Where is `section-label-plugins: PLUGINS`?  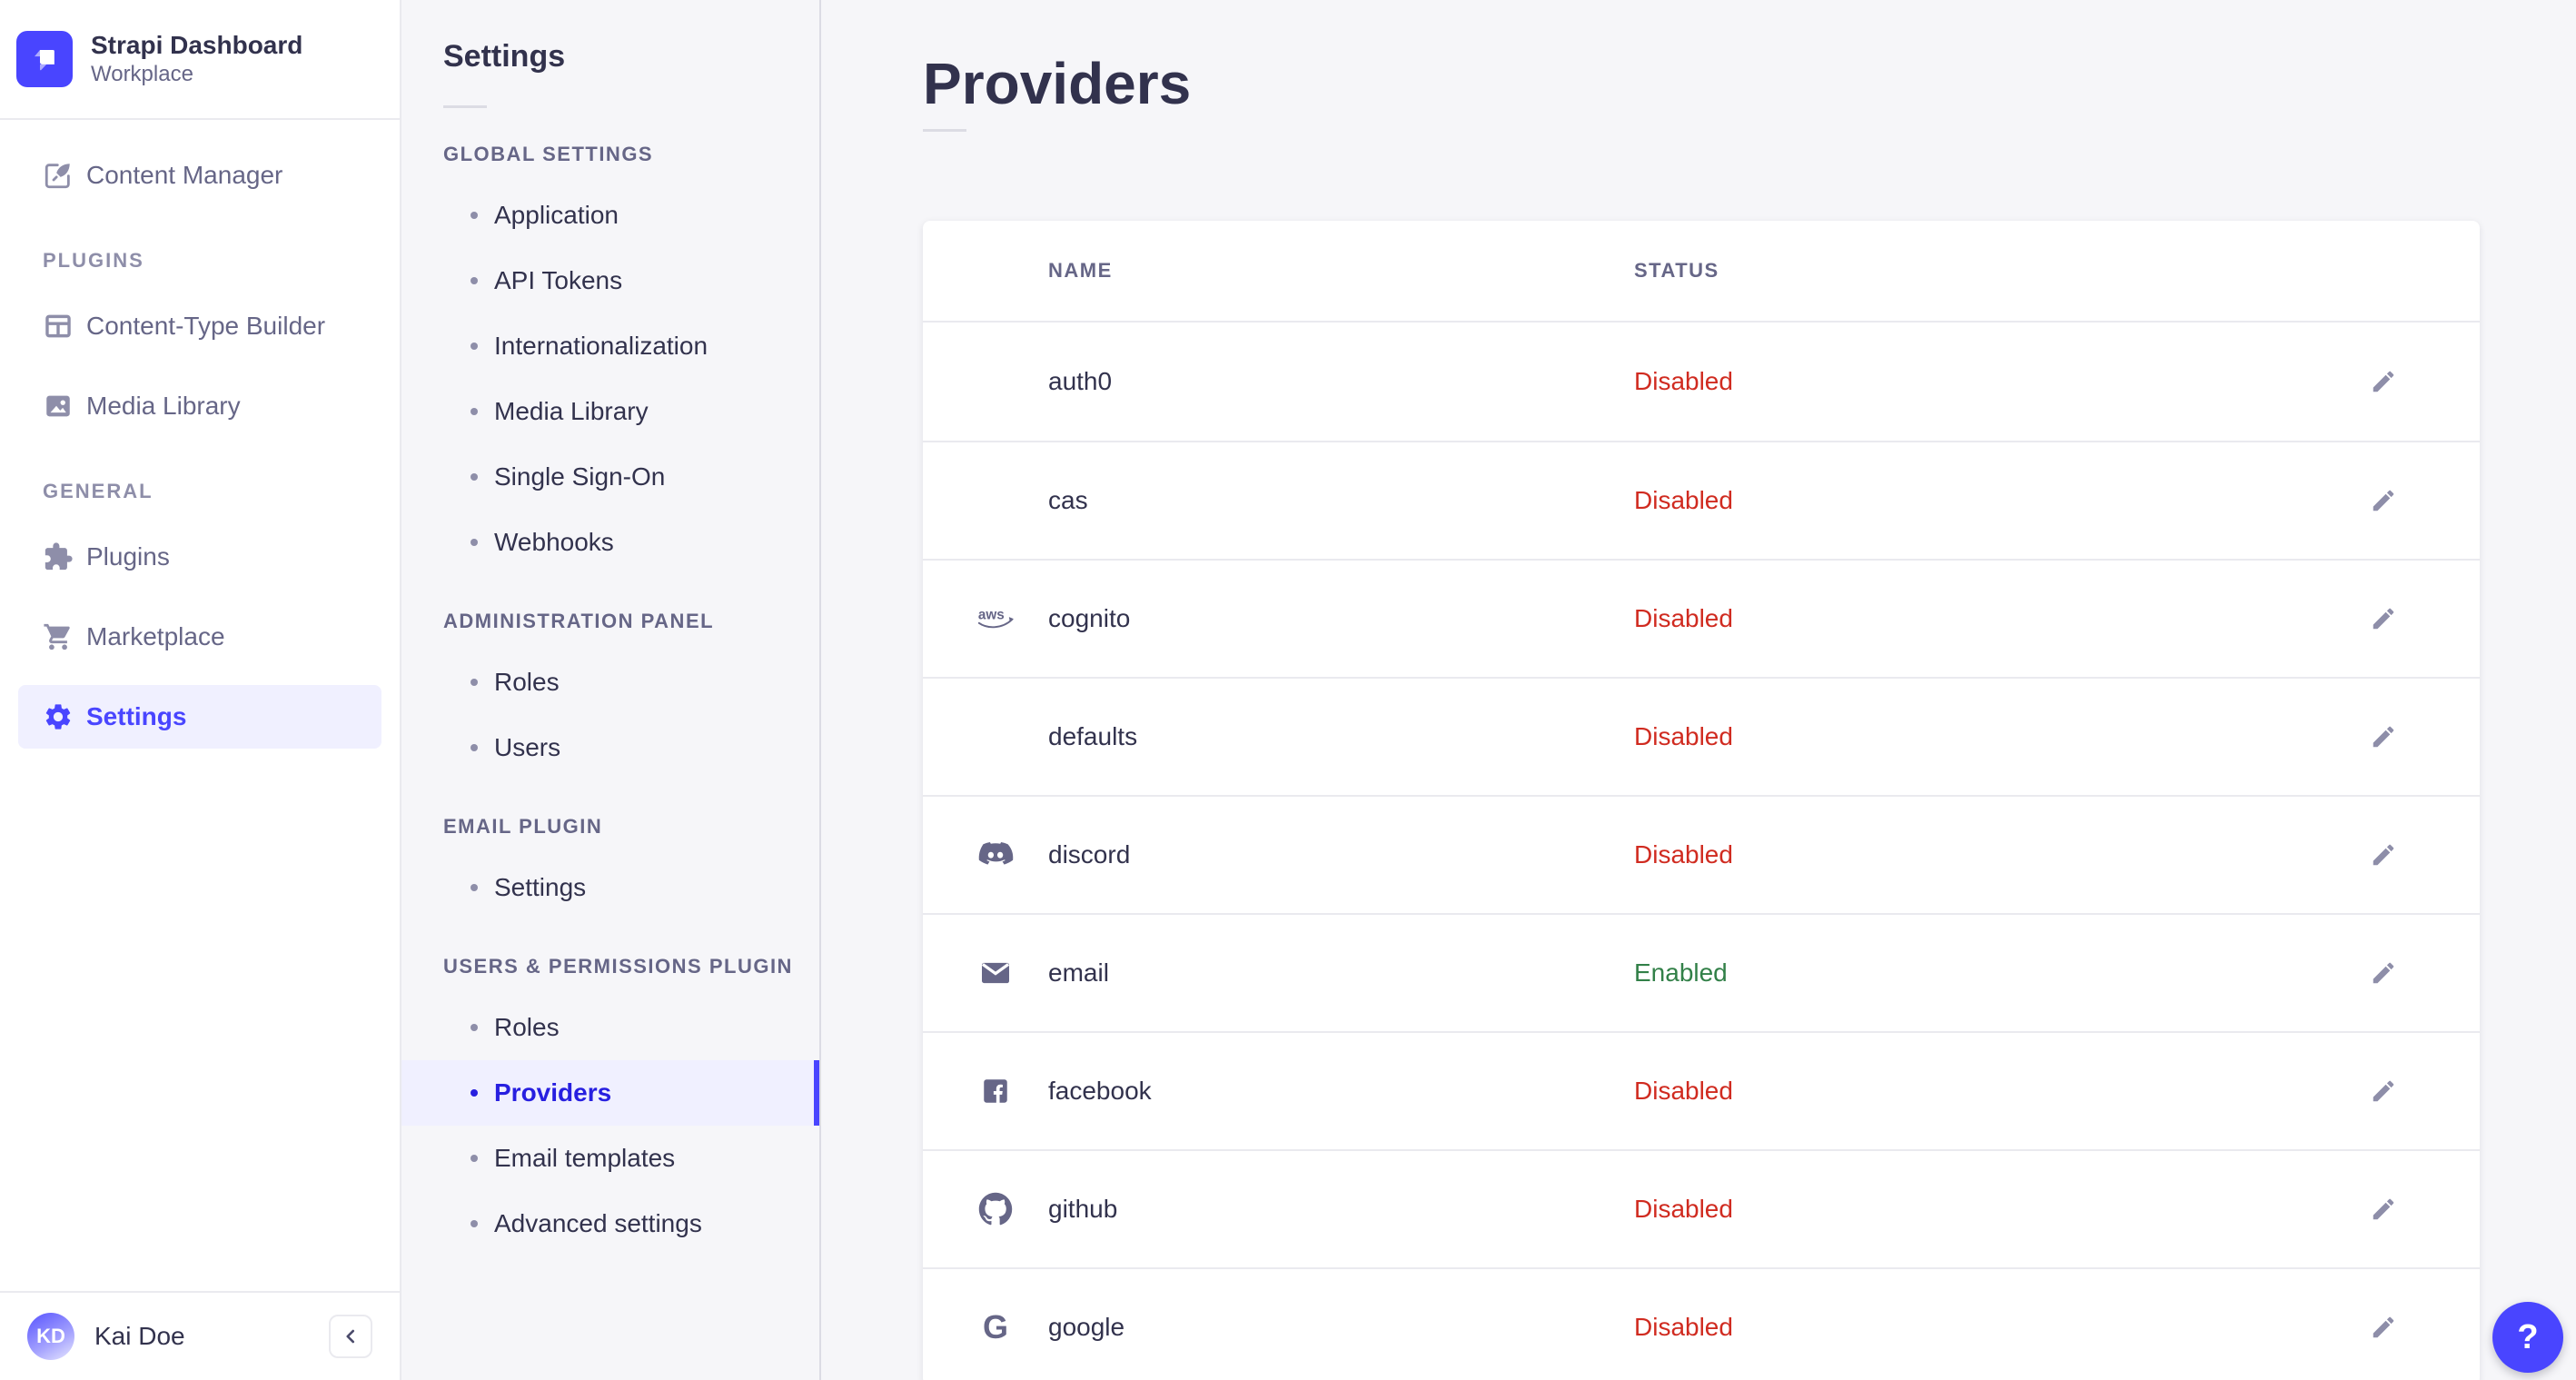 section-label-plugins: PLUGINS is located at coordinates (93, 260).